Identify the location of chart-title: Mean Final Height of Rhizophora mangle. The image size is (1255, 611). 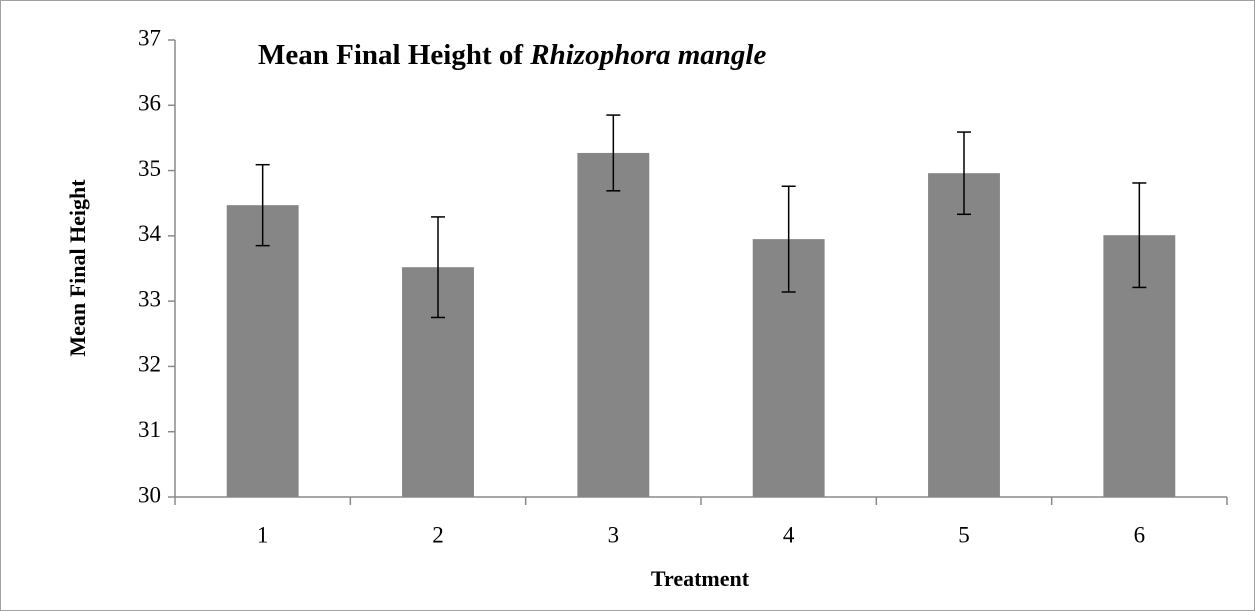
(512, 55).